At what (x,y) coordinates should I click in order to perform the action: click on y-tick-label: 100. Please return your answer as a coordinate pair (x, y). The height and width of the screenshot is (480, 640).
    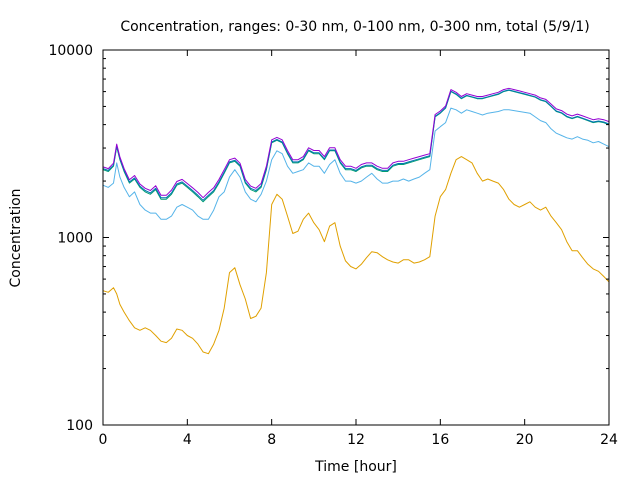
    Looking at the image, I should click on (79, 426).